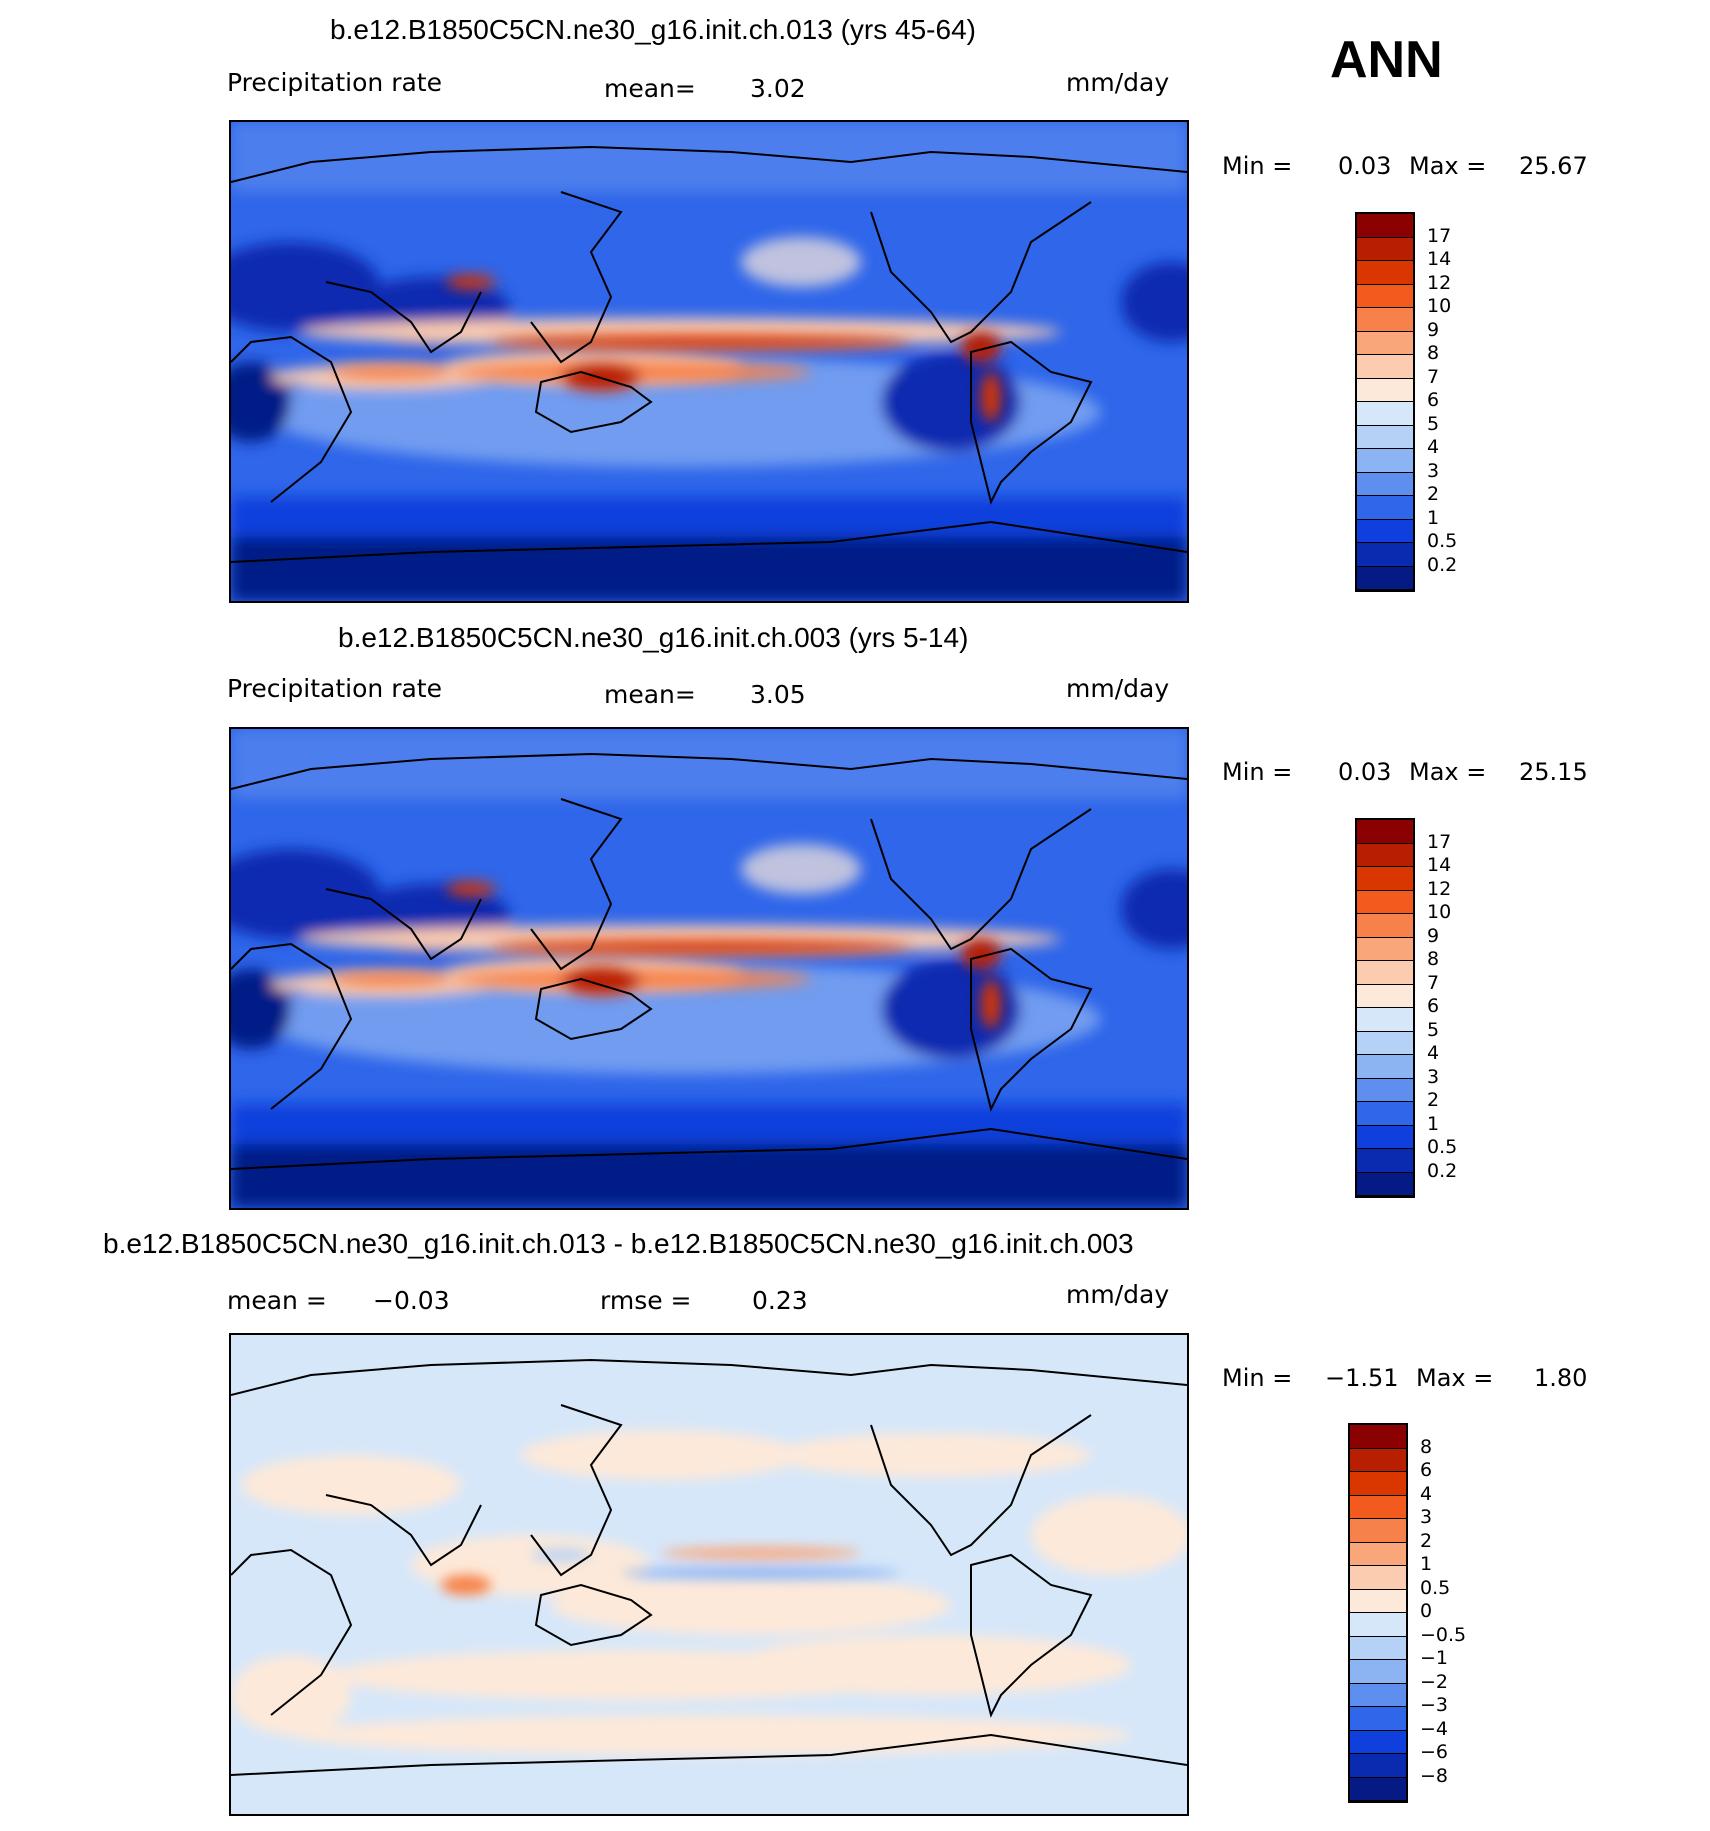 Image resolution: width=1710 pixels, height=1831 pixels. Describe the element at coordinates (1426, 1611) in the screenshot. I see `colorbar-tick-label: 0` at that location.